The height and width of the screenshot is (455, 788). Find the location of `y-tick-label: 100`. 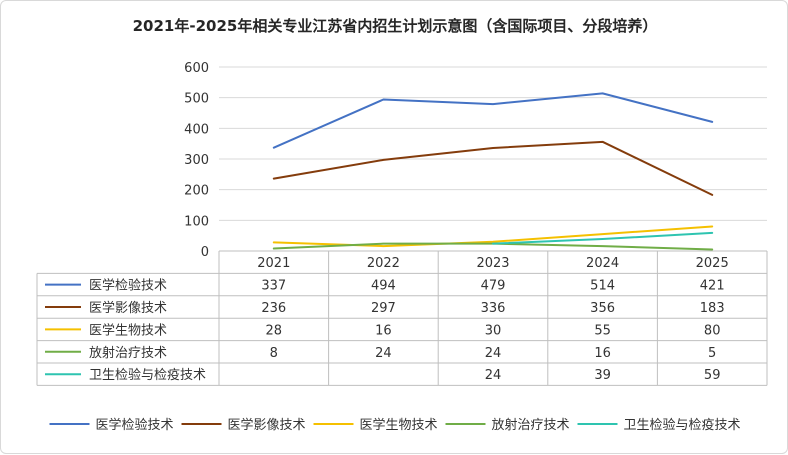

y-tick-label: 100 is located at coordinates (196, 221).